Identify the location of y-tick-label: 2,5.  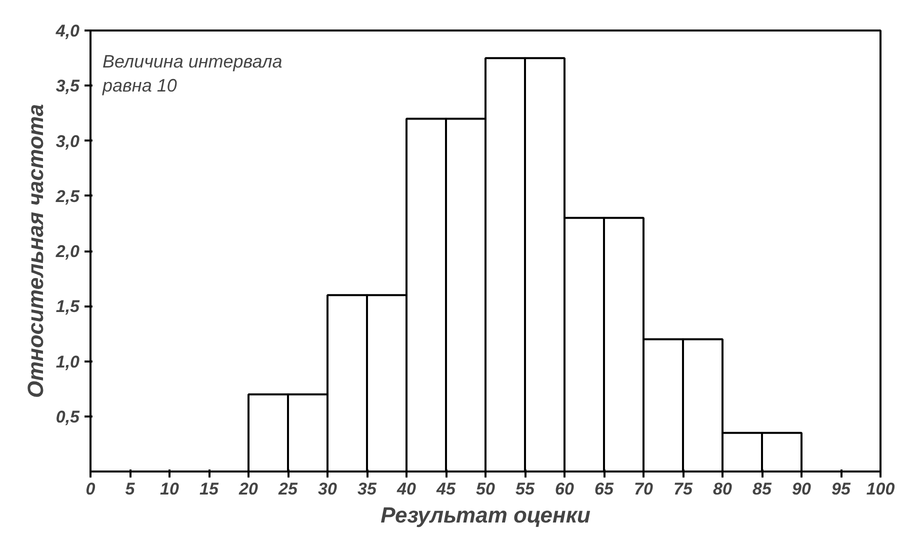
(67, 196).